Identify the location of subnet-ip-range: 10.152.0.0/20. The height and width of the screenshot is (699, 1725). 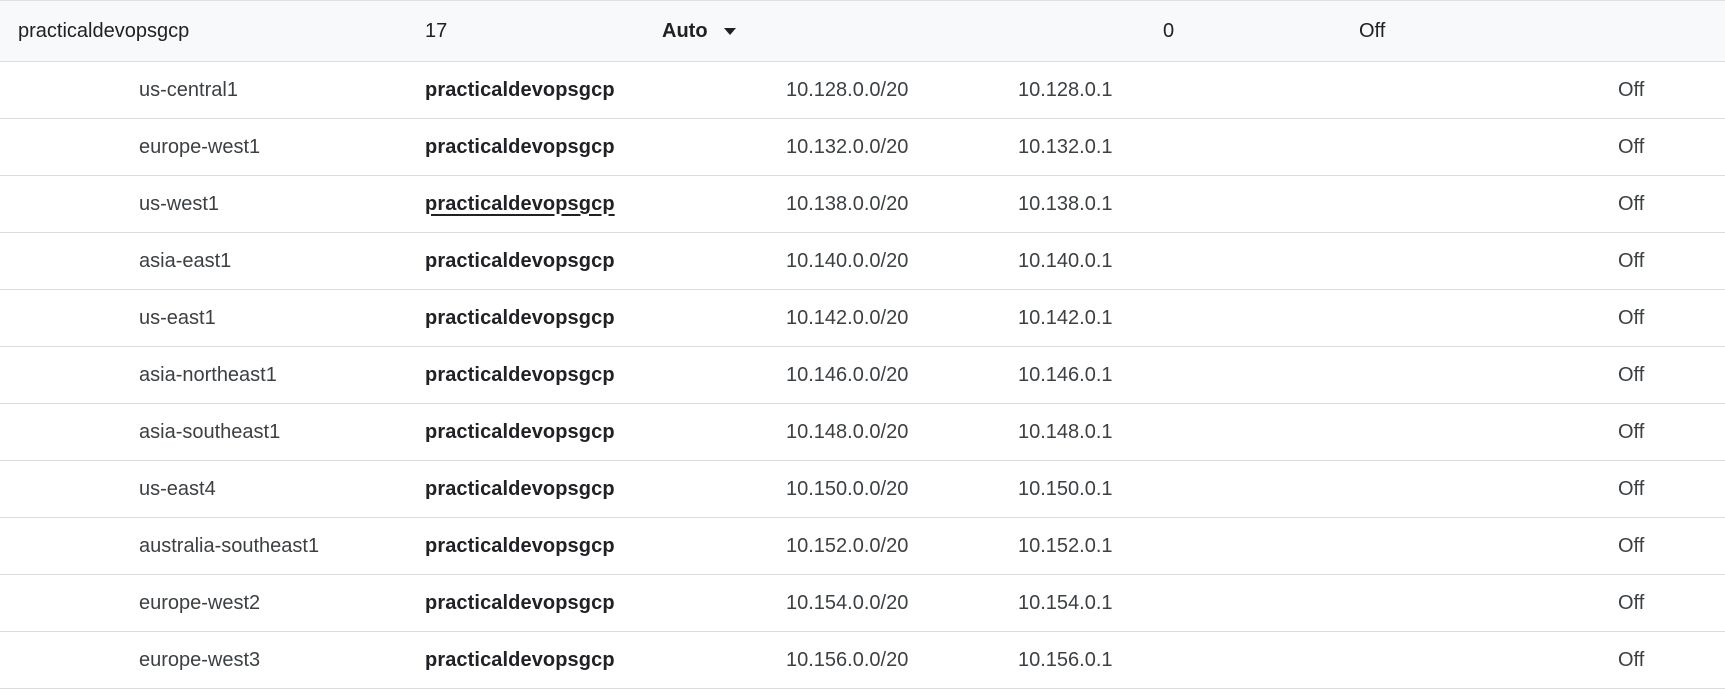
(847, 545).